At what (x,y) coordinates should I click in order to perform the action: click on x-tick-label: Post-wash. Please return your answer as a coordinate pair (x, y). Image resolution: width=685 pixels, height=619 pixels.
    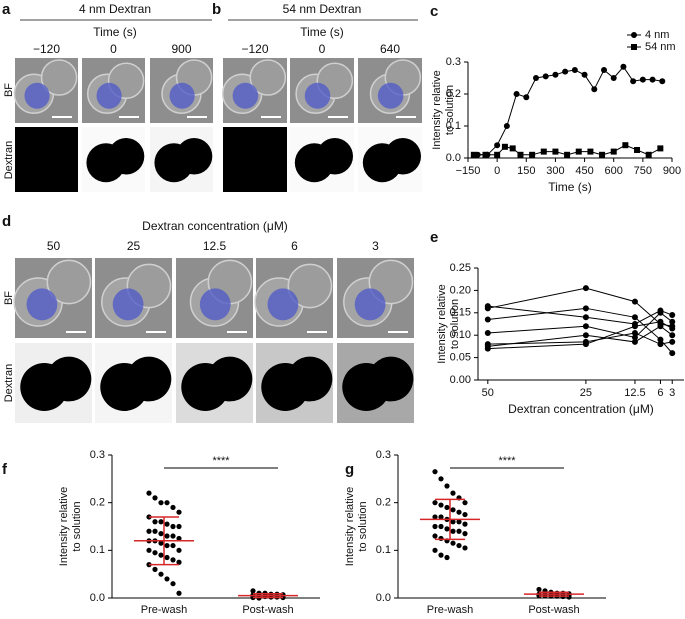
    Looking at the image, I should click on (553, 610).